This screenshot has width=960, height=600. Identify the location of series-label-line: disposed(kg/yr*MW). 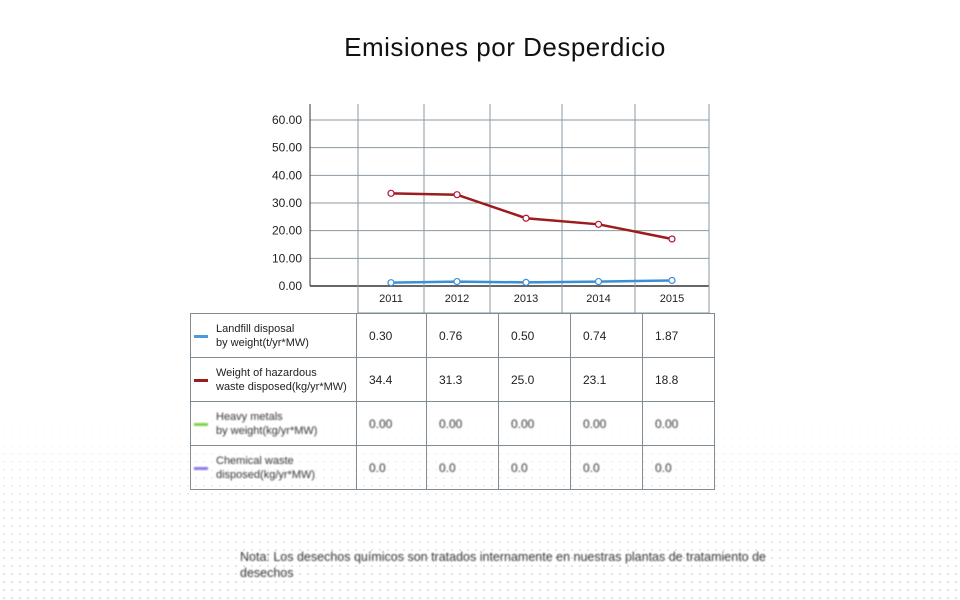
(266, 474).